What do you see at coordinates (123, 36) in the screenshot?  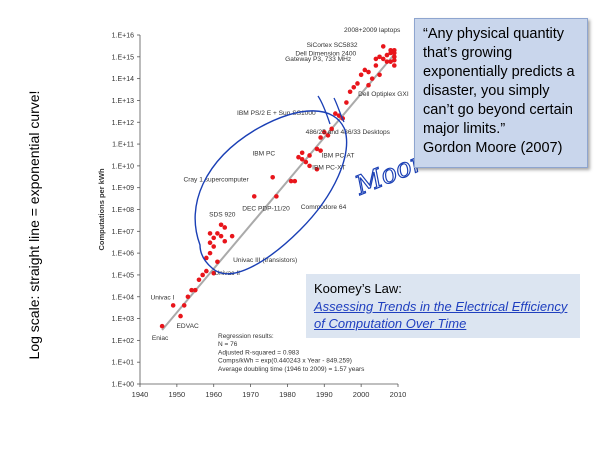 I see `y-tick-label: 1.E+16` at bounding box center [123, 36].